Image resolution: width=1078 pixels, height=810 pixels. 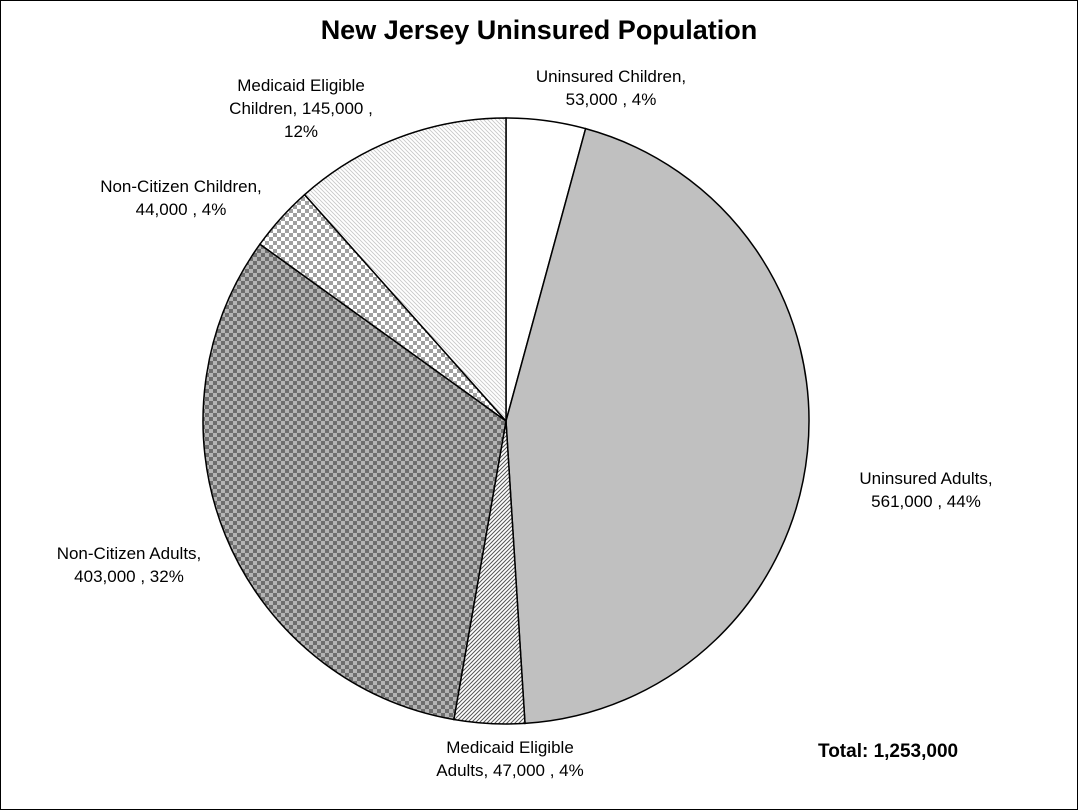 What do you see at coordinates (926, 501) in the screenshot?
I see `data-label-line: 561,000 , 44%` at bounding box center [926, 501].